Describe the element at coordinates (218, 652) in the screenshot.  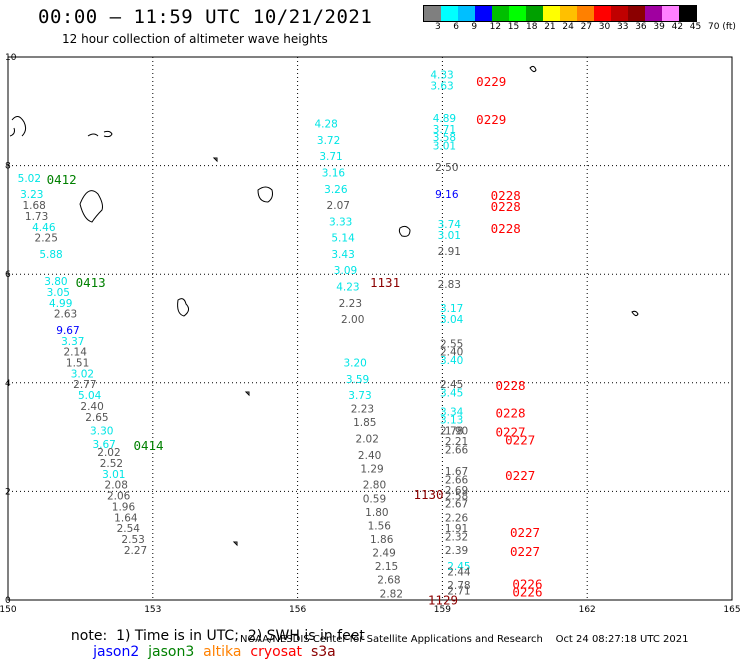
I see `satellite-legend-altika: altika` at that location.